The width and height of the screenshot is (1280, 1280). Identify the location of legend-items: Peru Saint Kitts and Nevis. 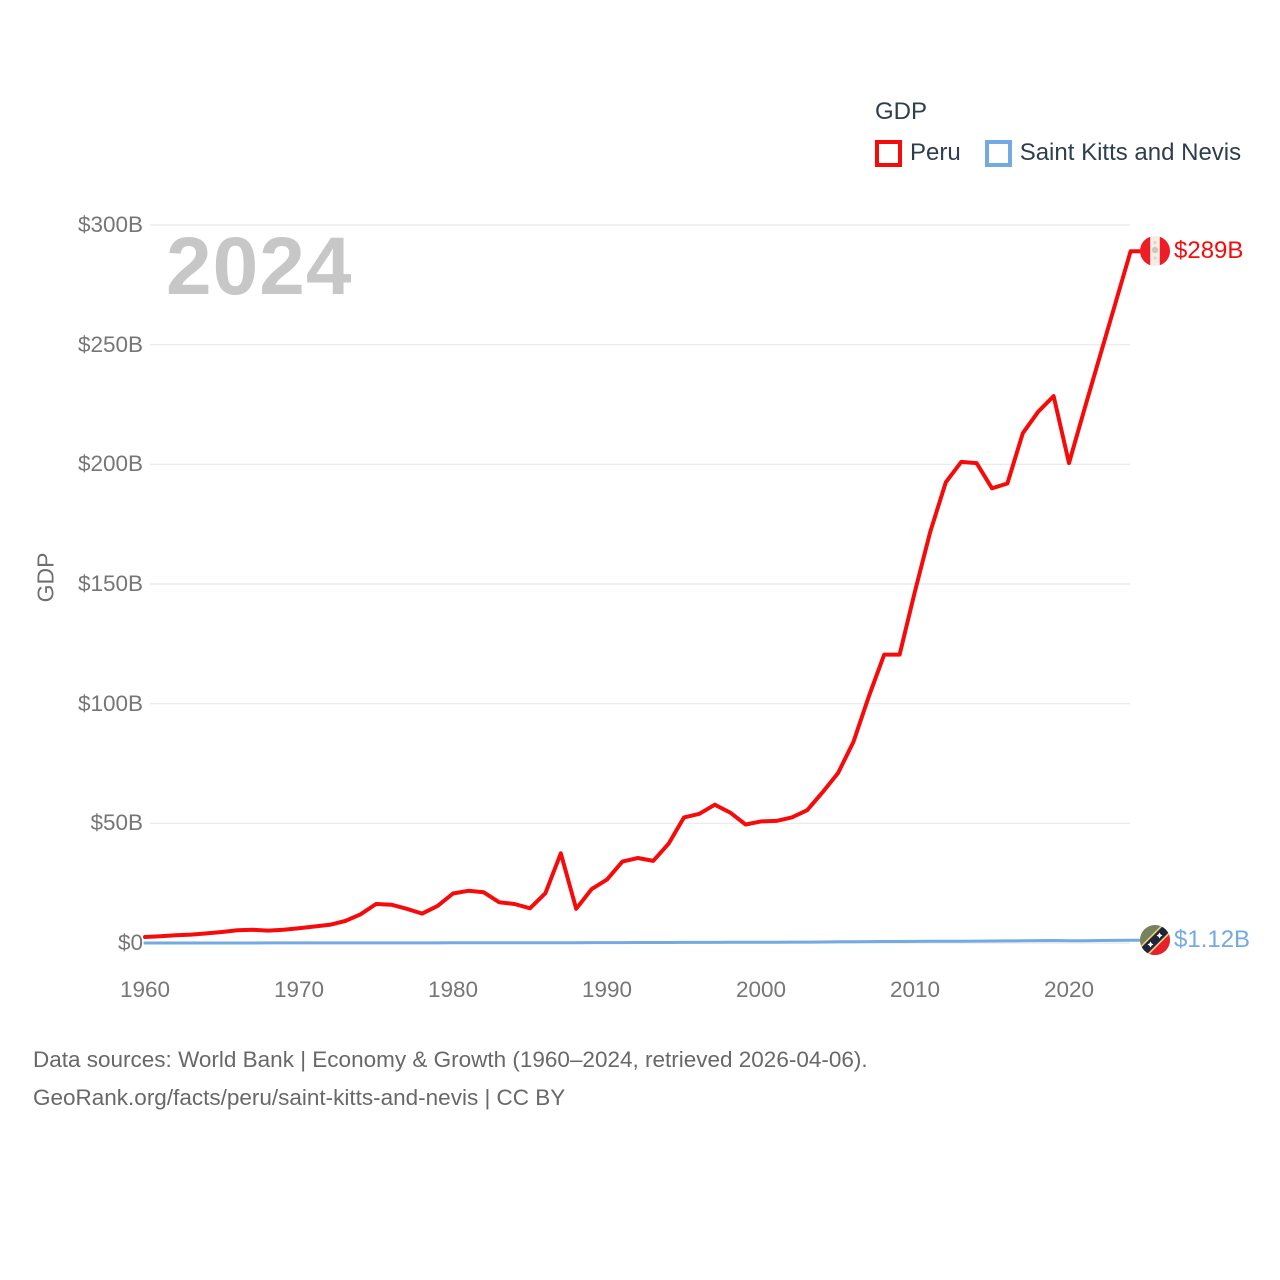
(1058, 153).